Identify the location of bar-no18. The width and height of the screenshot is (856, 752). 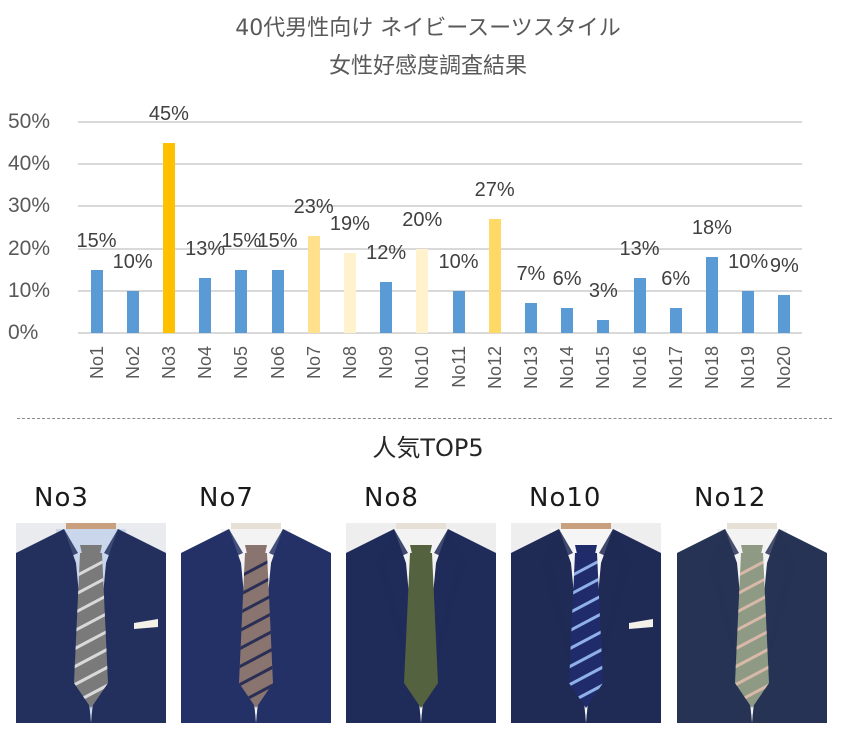
(711, 295).